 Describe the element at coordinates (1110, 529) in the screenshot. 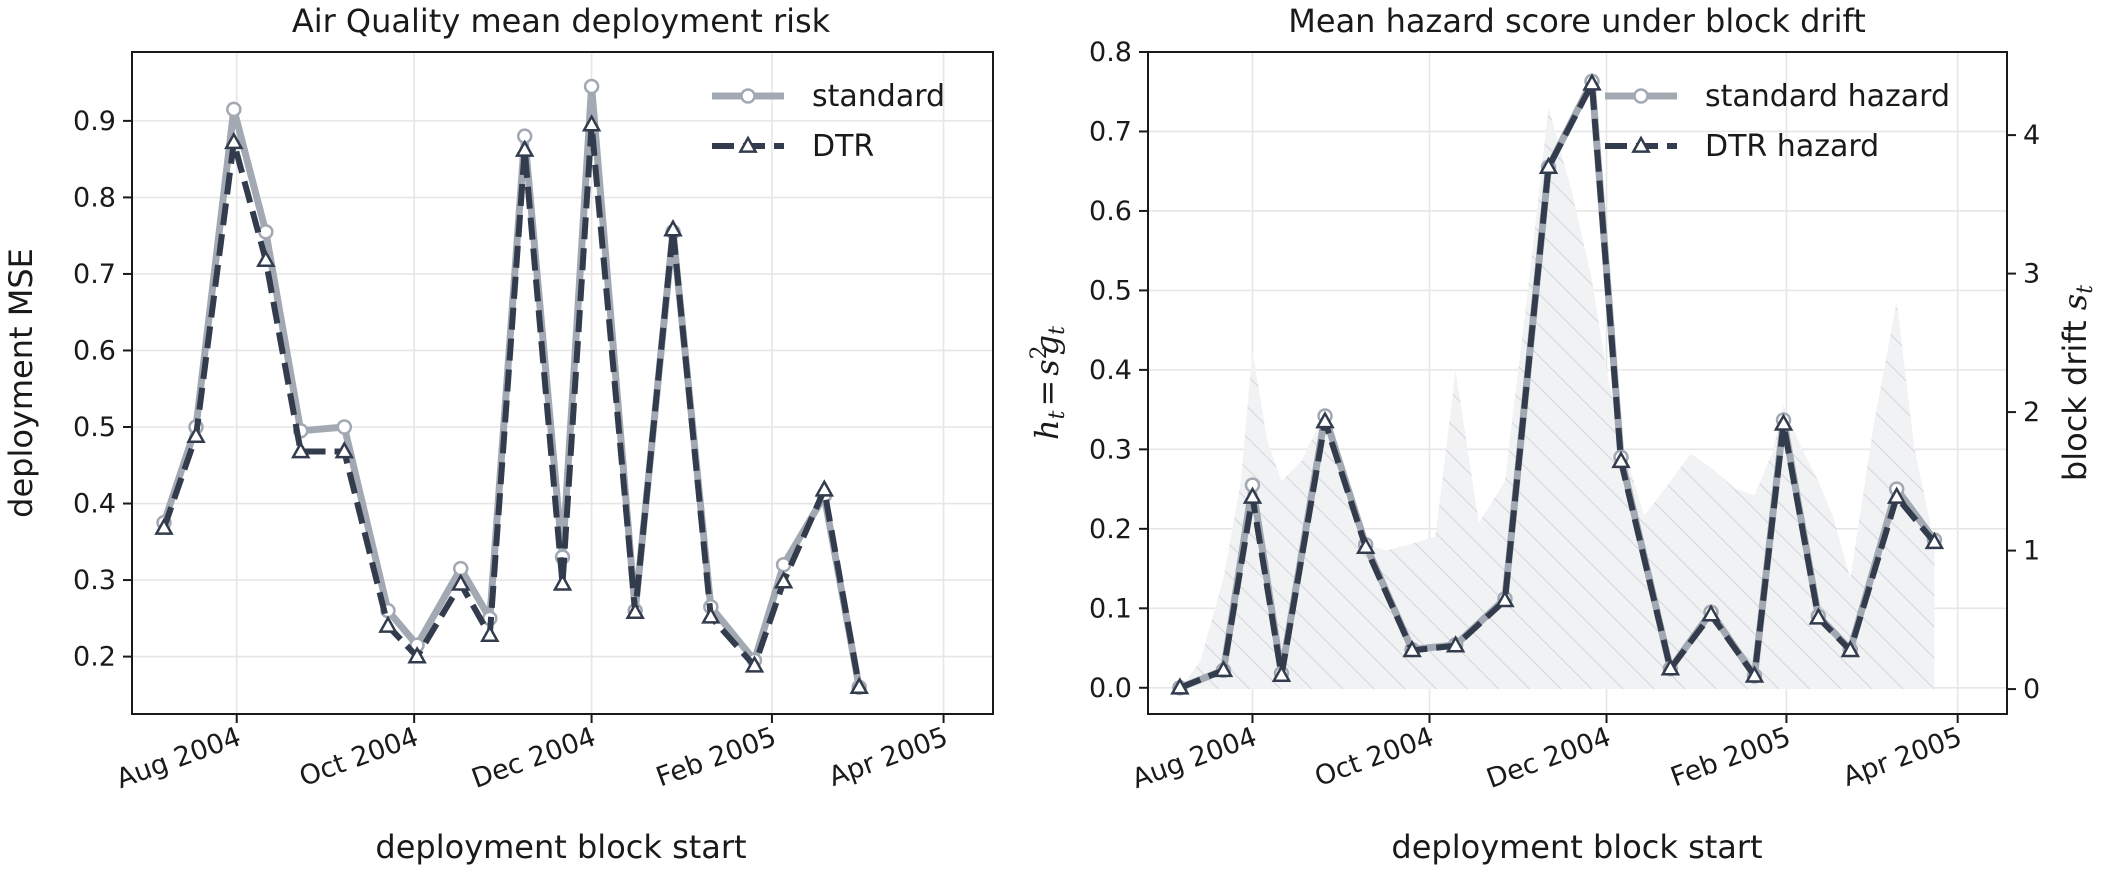

I see `right-chart-y-tick-label: 0.2` at that location.